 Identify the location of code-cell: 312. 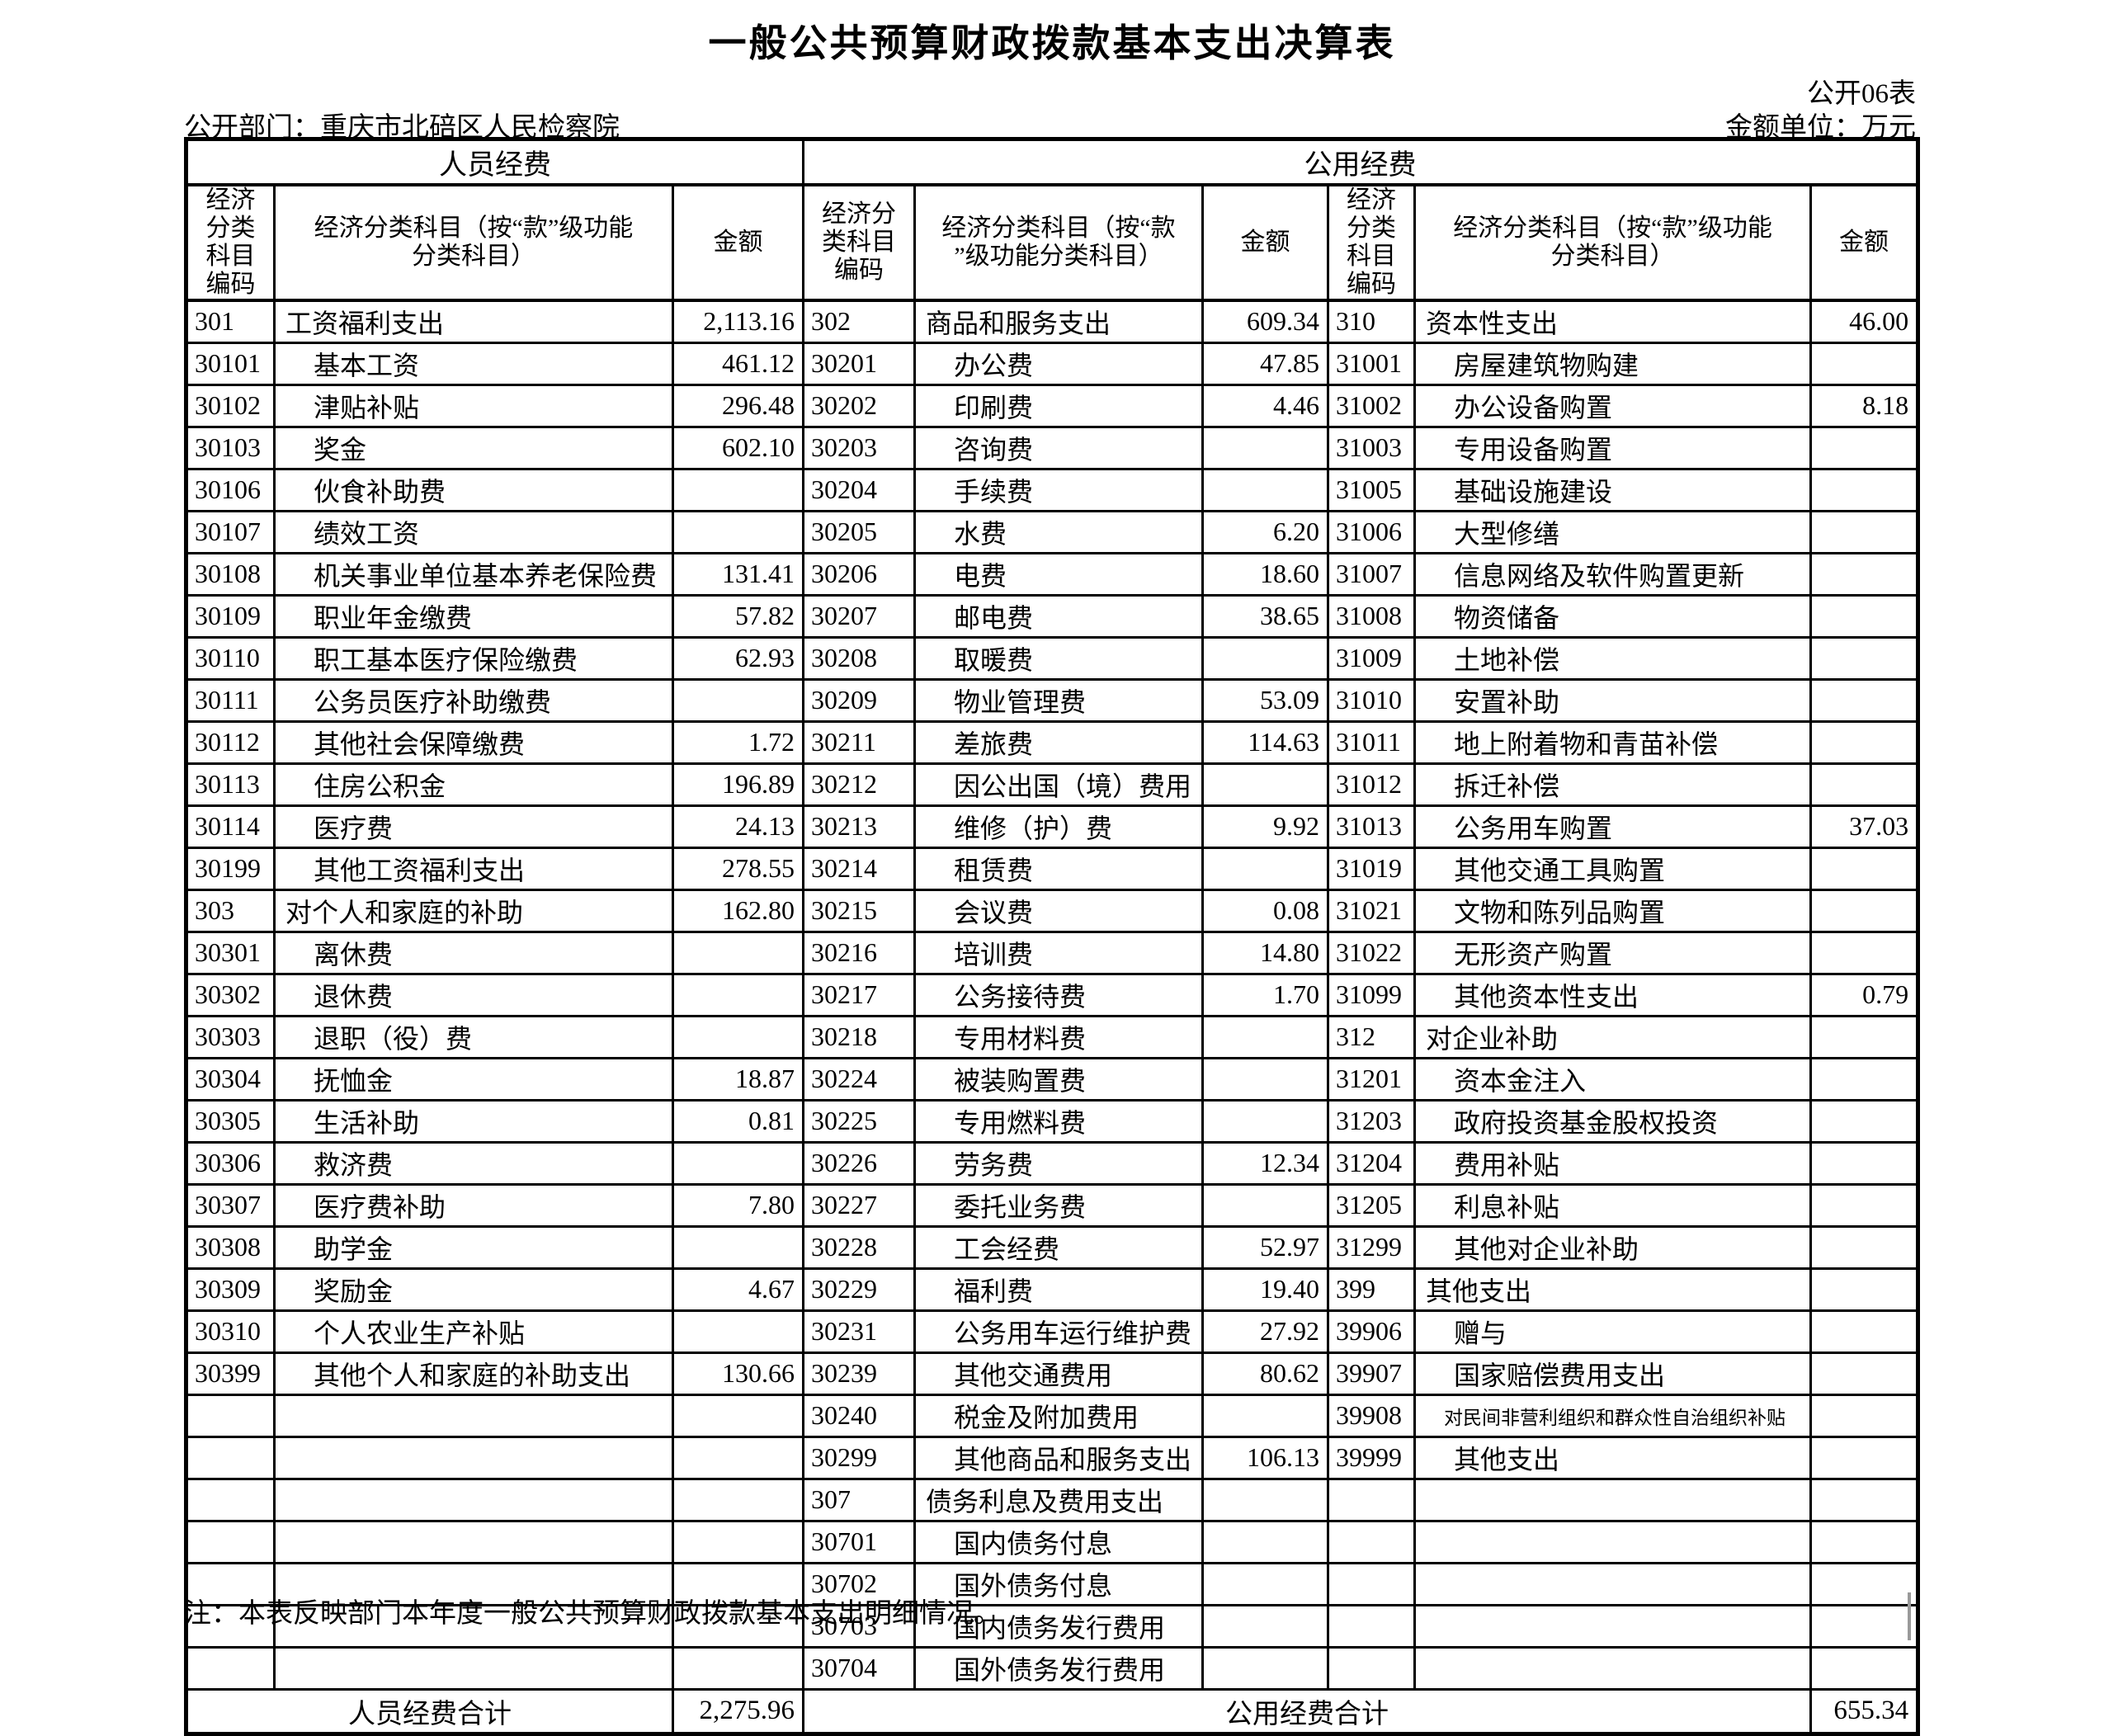
(1372, 1036).